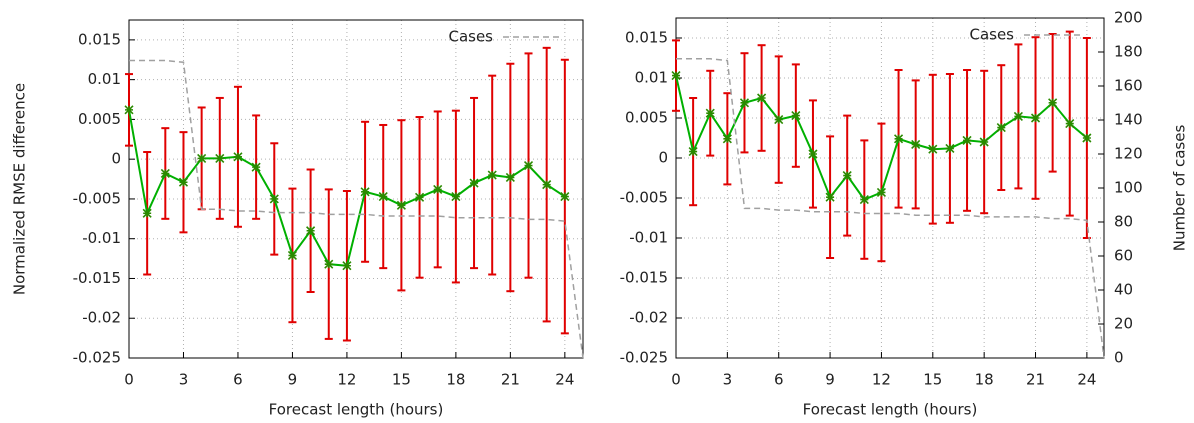 The width and height of the screenshot is (1194, 423). I want to click on y2-tick-label: 200, so click(1128, 18).